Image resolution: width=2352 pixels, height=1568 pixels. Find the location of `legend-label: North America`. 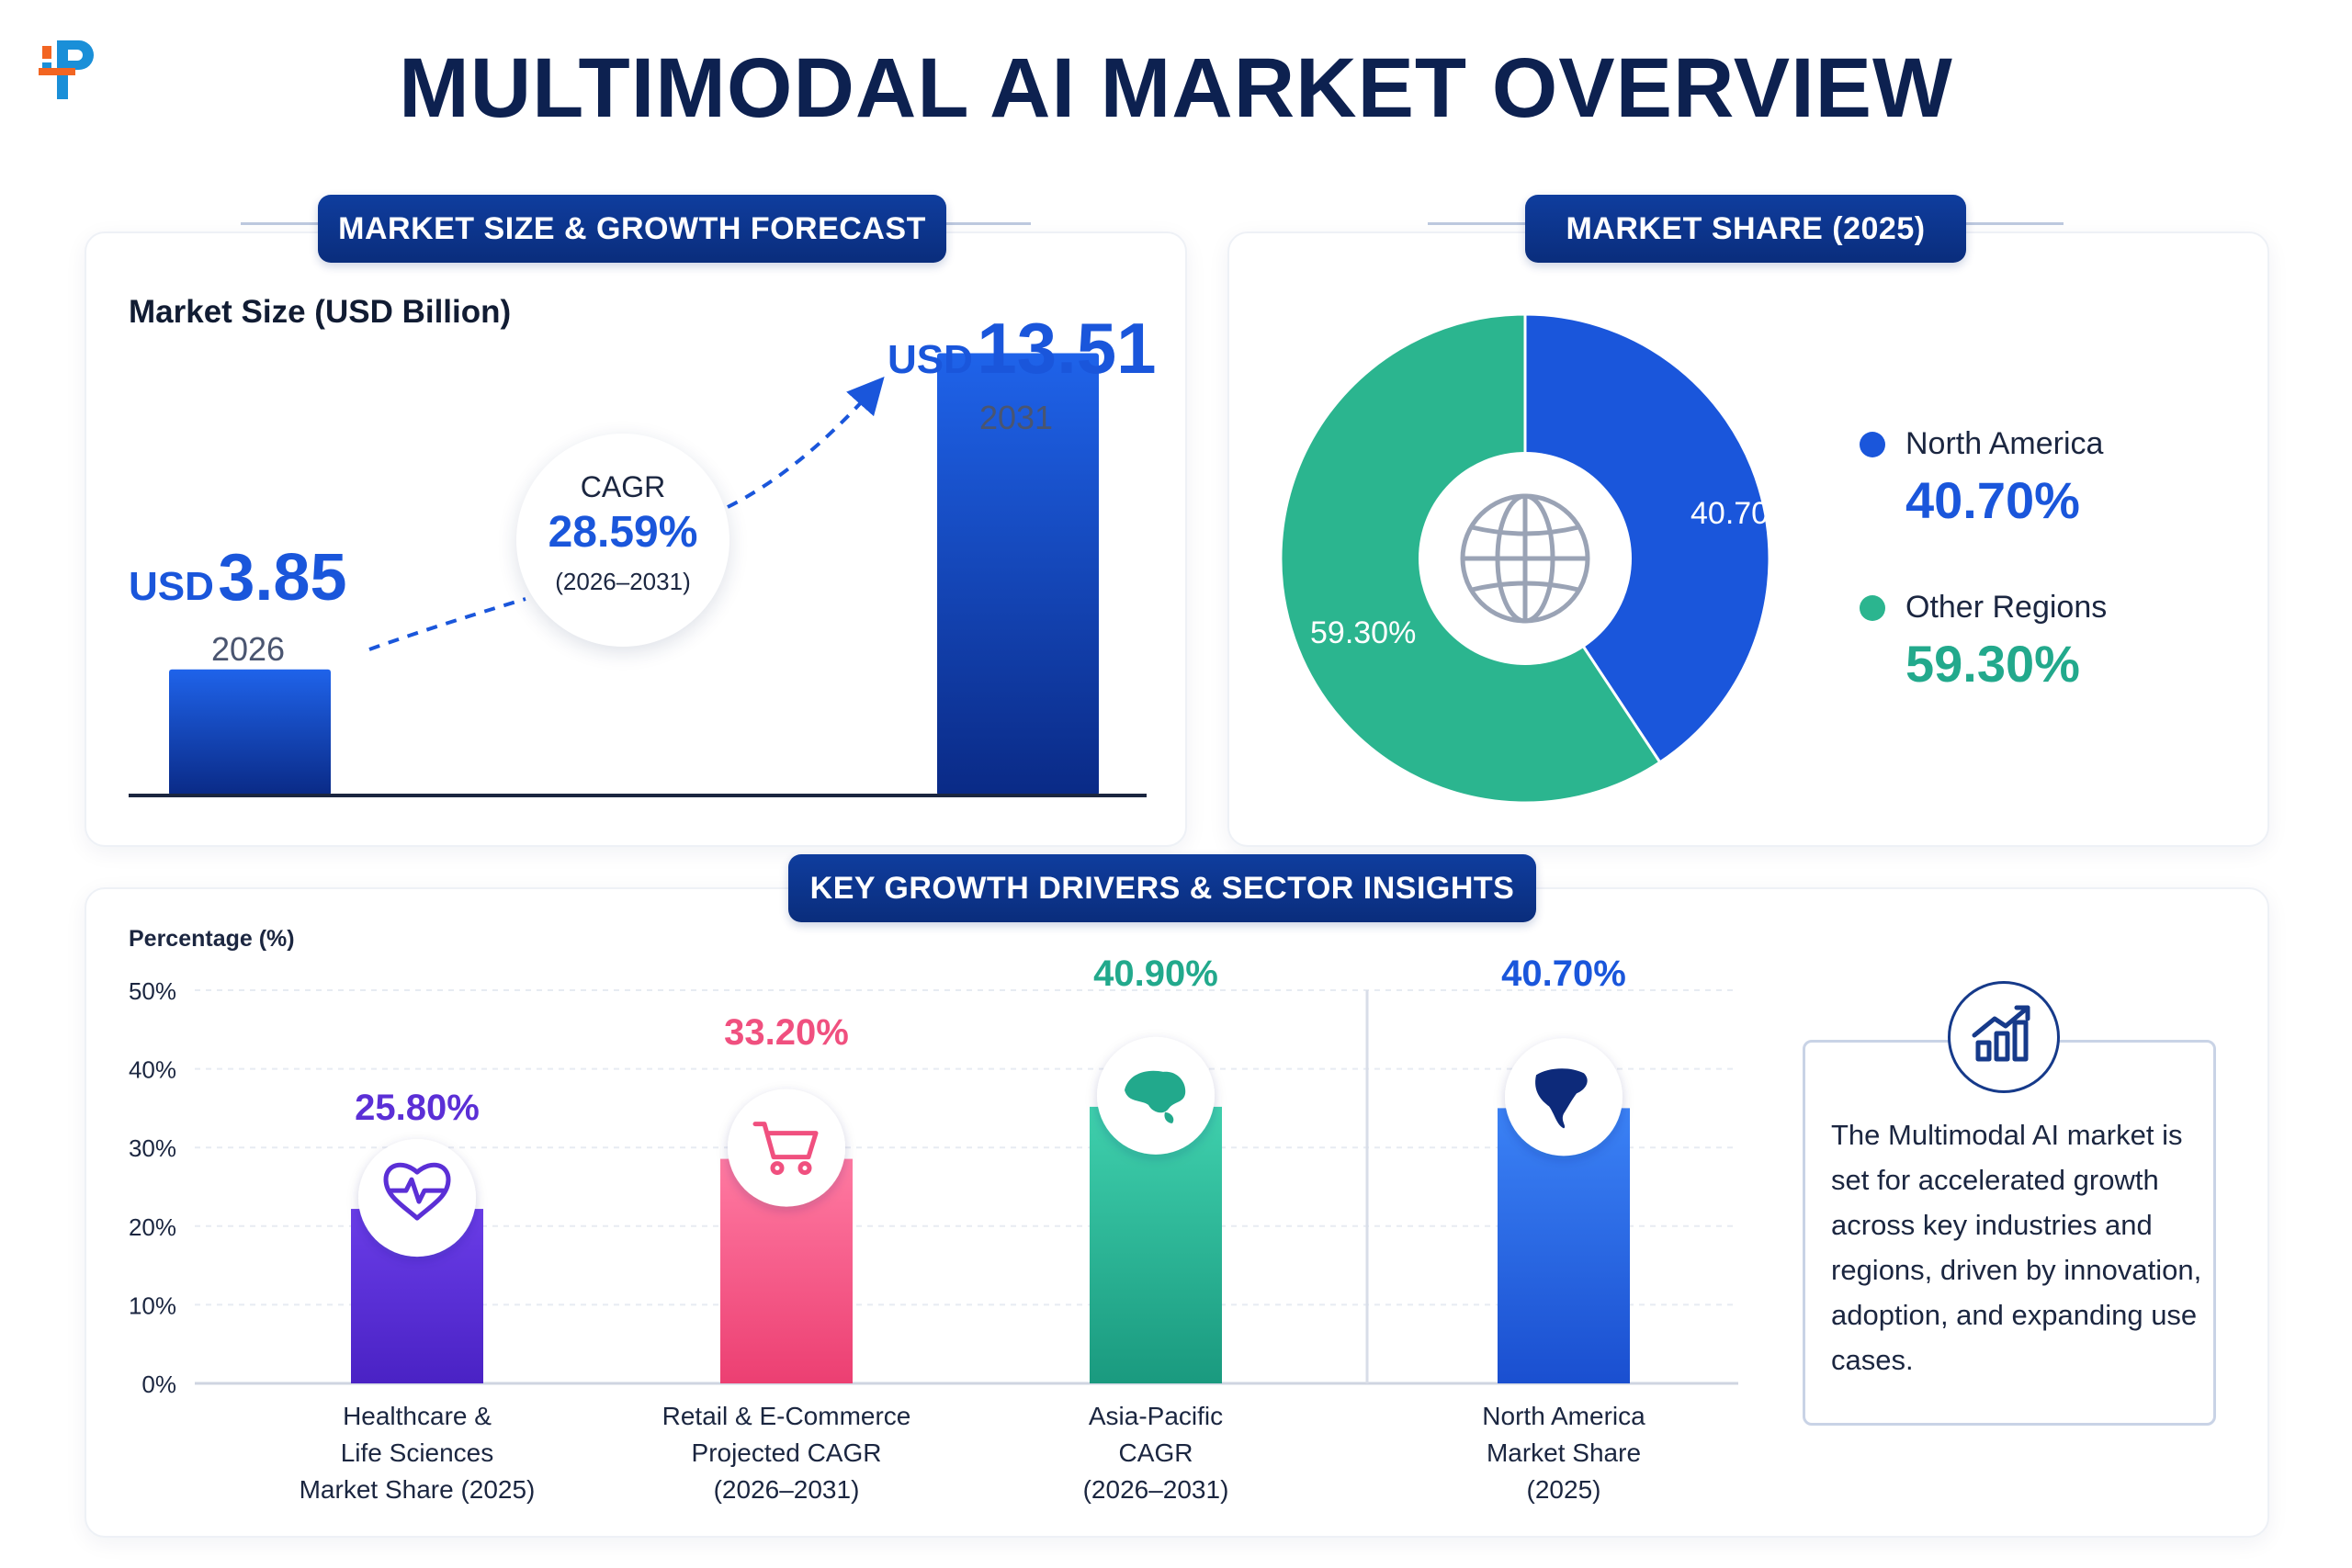

legend-label: North America is located at coordinates (2004, 444).